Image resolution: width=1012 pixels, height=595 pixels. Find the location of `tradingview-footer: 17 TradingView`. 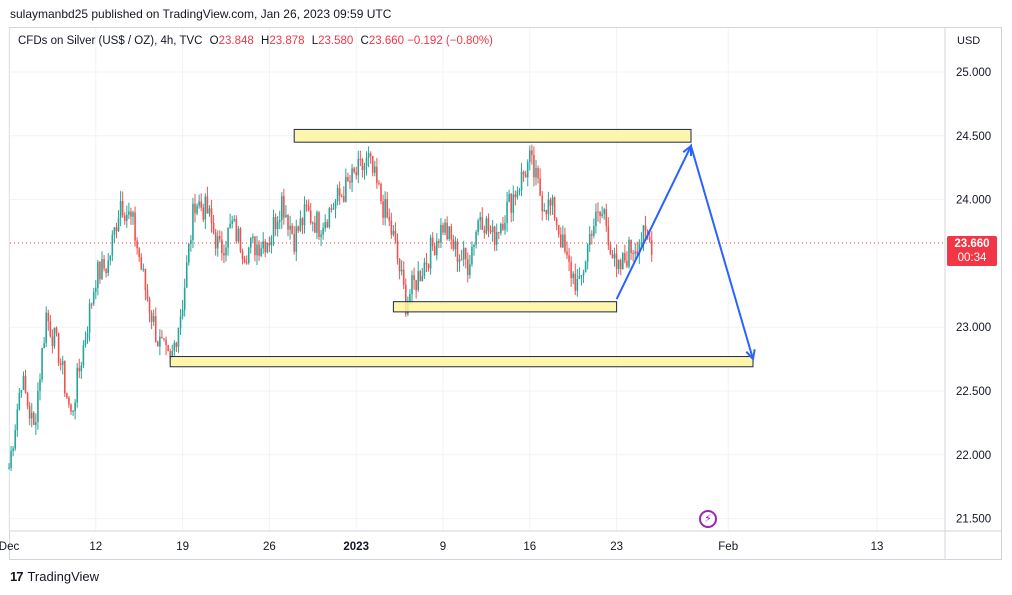

tradingview-footer: 17 TradingView is located at coordinates (54, 576).